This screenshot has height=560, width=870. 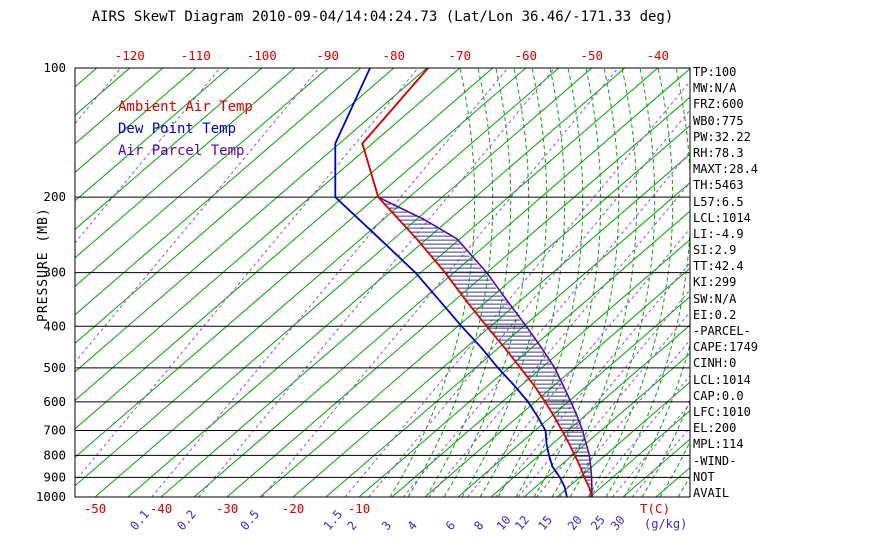 I want to click on mixing-ratio-tick-label: 8, so click(x=478, y=525).